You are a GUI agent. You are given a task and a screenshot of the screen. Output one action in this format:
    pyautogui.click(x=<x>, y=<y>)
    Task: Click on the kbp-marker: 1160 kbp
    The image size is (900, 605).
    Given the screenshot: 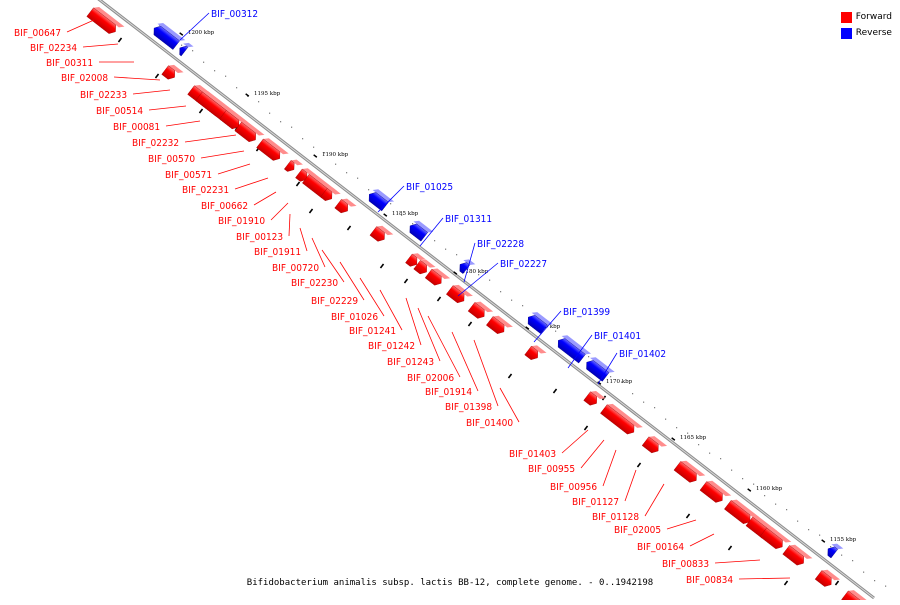 What is the action you would take?
    pyautogui.click(x=769, y=489)
    